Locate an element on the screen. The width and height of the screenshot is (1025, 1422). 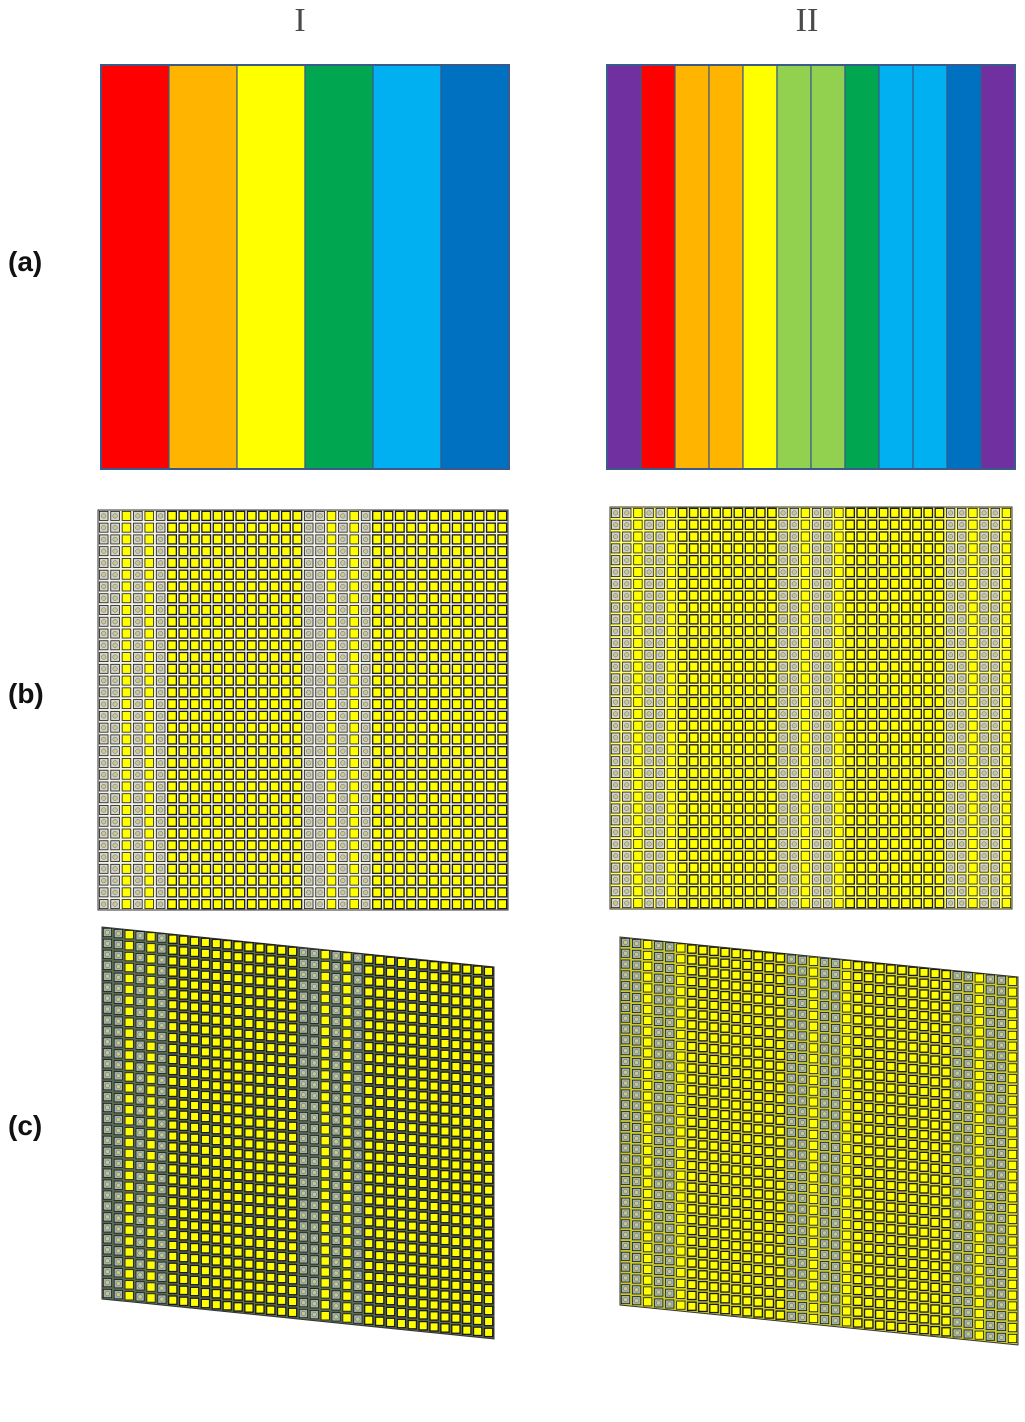
panel-a-II is located at coordinates (811, 267).